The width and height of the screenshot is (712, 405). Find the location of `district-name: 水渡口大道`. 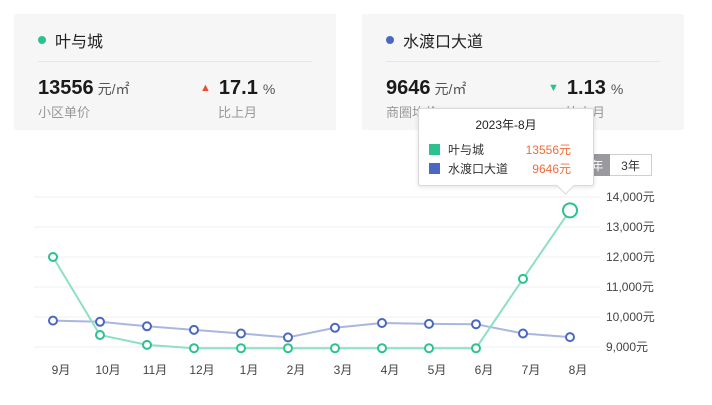

district-name: 水渡口大道 is located at coordinates (443, 42).